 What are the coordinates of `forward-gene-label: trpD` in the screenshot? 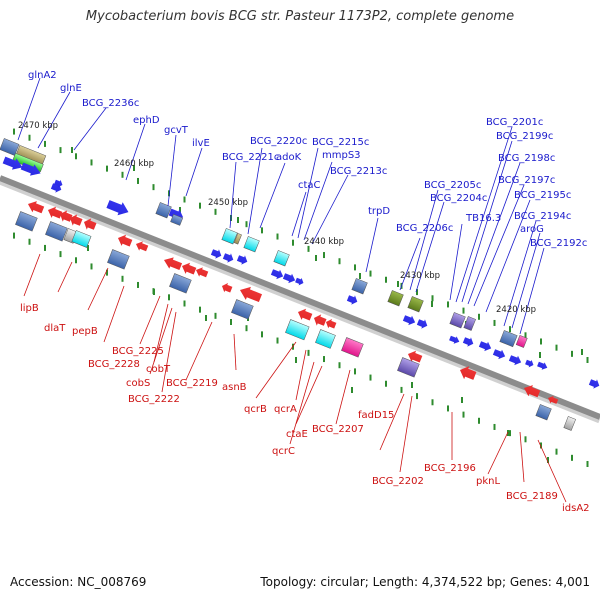 It's located at (379, 211).